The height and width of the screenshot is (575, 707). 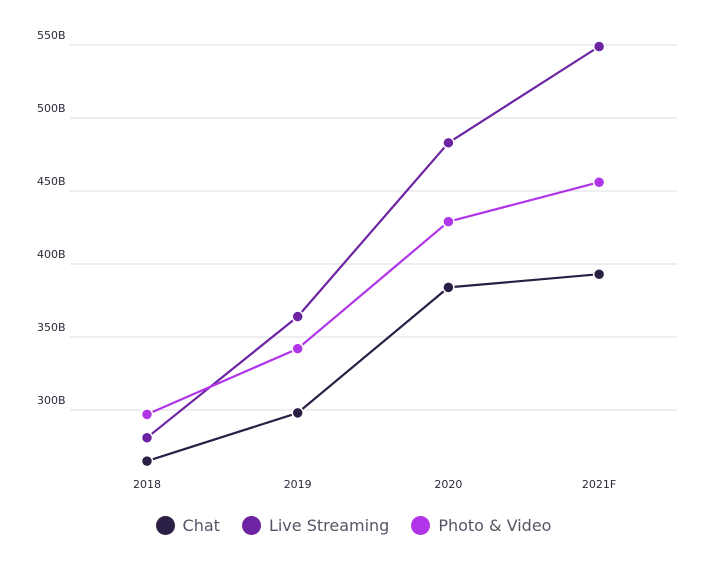 What do you see at coordinates (297, 413) in the screenshot?
I see `point-chat-2019` at bounding box center [297, 413].